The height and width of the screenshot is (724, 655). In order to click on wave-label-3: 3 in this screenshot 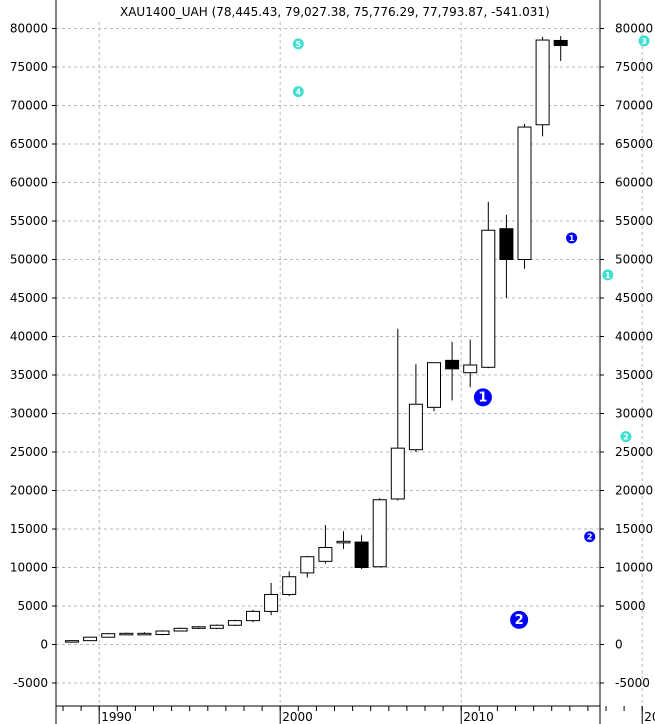, I will do `click(644, 41)`.